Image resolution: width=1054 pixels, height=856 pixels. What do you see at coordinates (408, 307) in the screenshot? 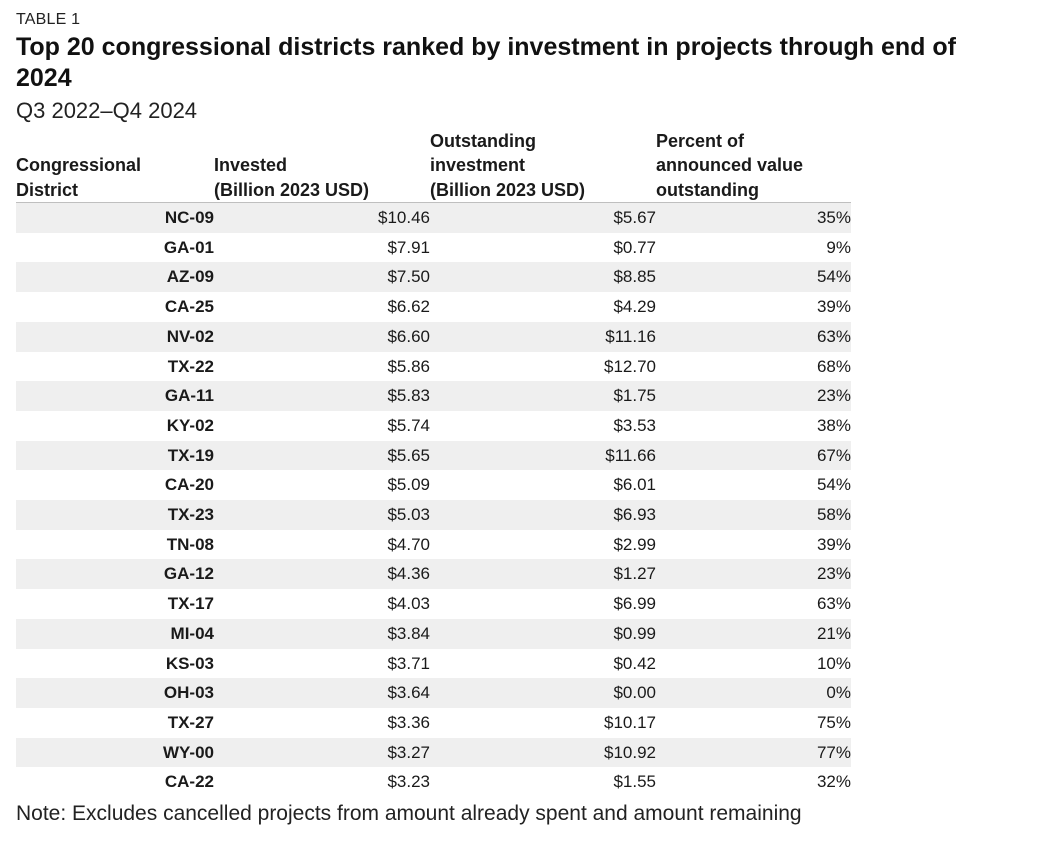
I see `cell-invested: $6.62` at bounding box center [408, 307].